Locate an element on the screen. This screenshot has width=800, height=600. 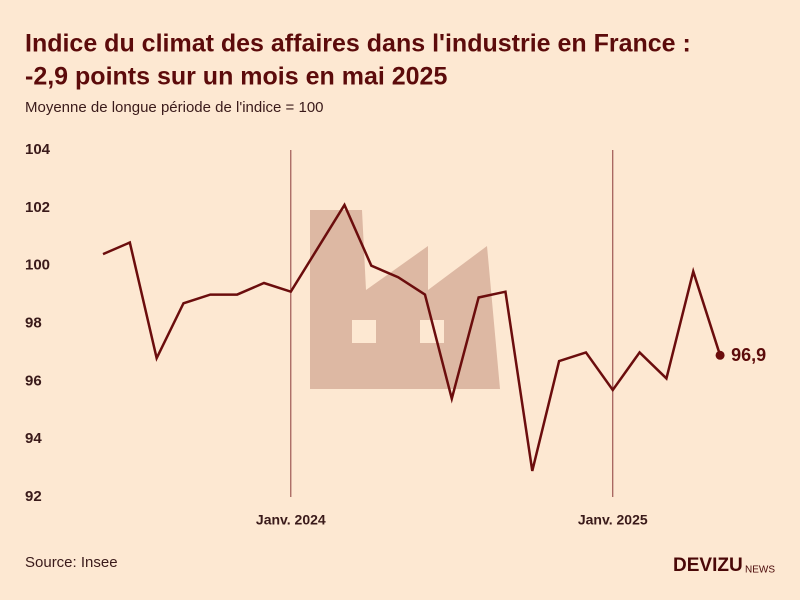
x-tick-label: Janv. 2025 is located at coordinates (613, 520).